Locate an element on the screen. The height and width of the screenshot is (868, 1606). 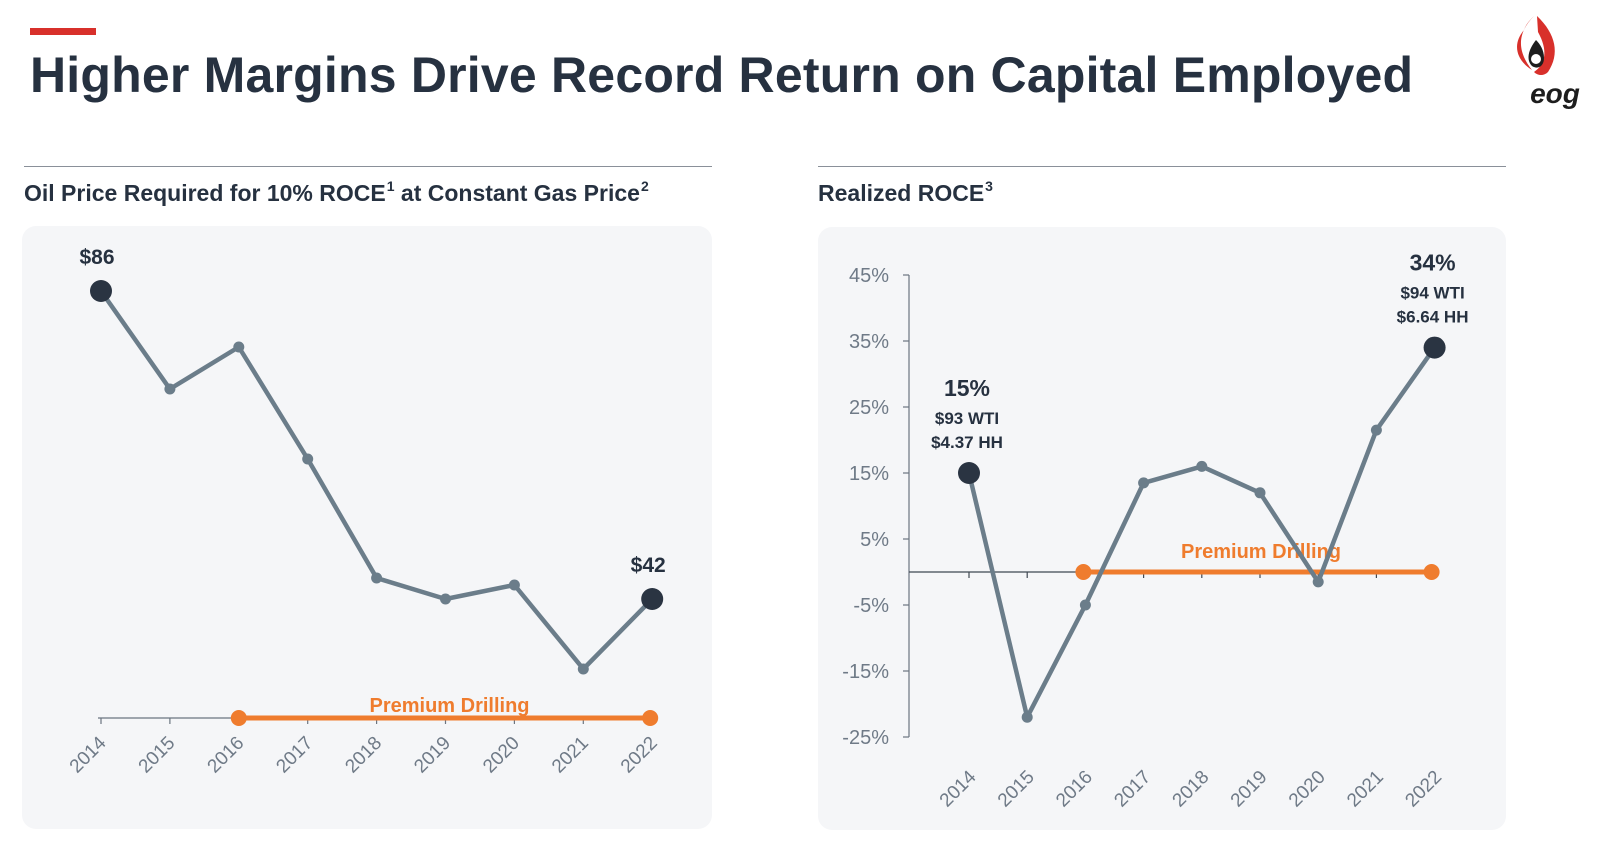
y-tick-label: -25% is located at coordinates (865, 738).